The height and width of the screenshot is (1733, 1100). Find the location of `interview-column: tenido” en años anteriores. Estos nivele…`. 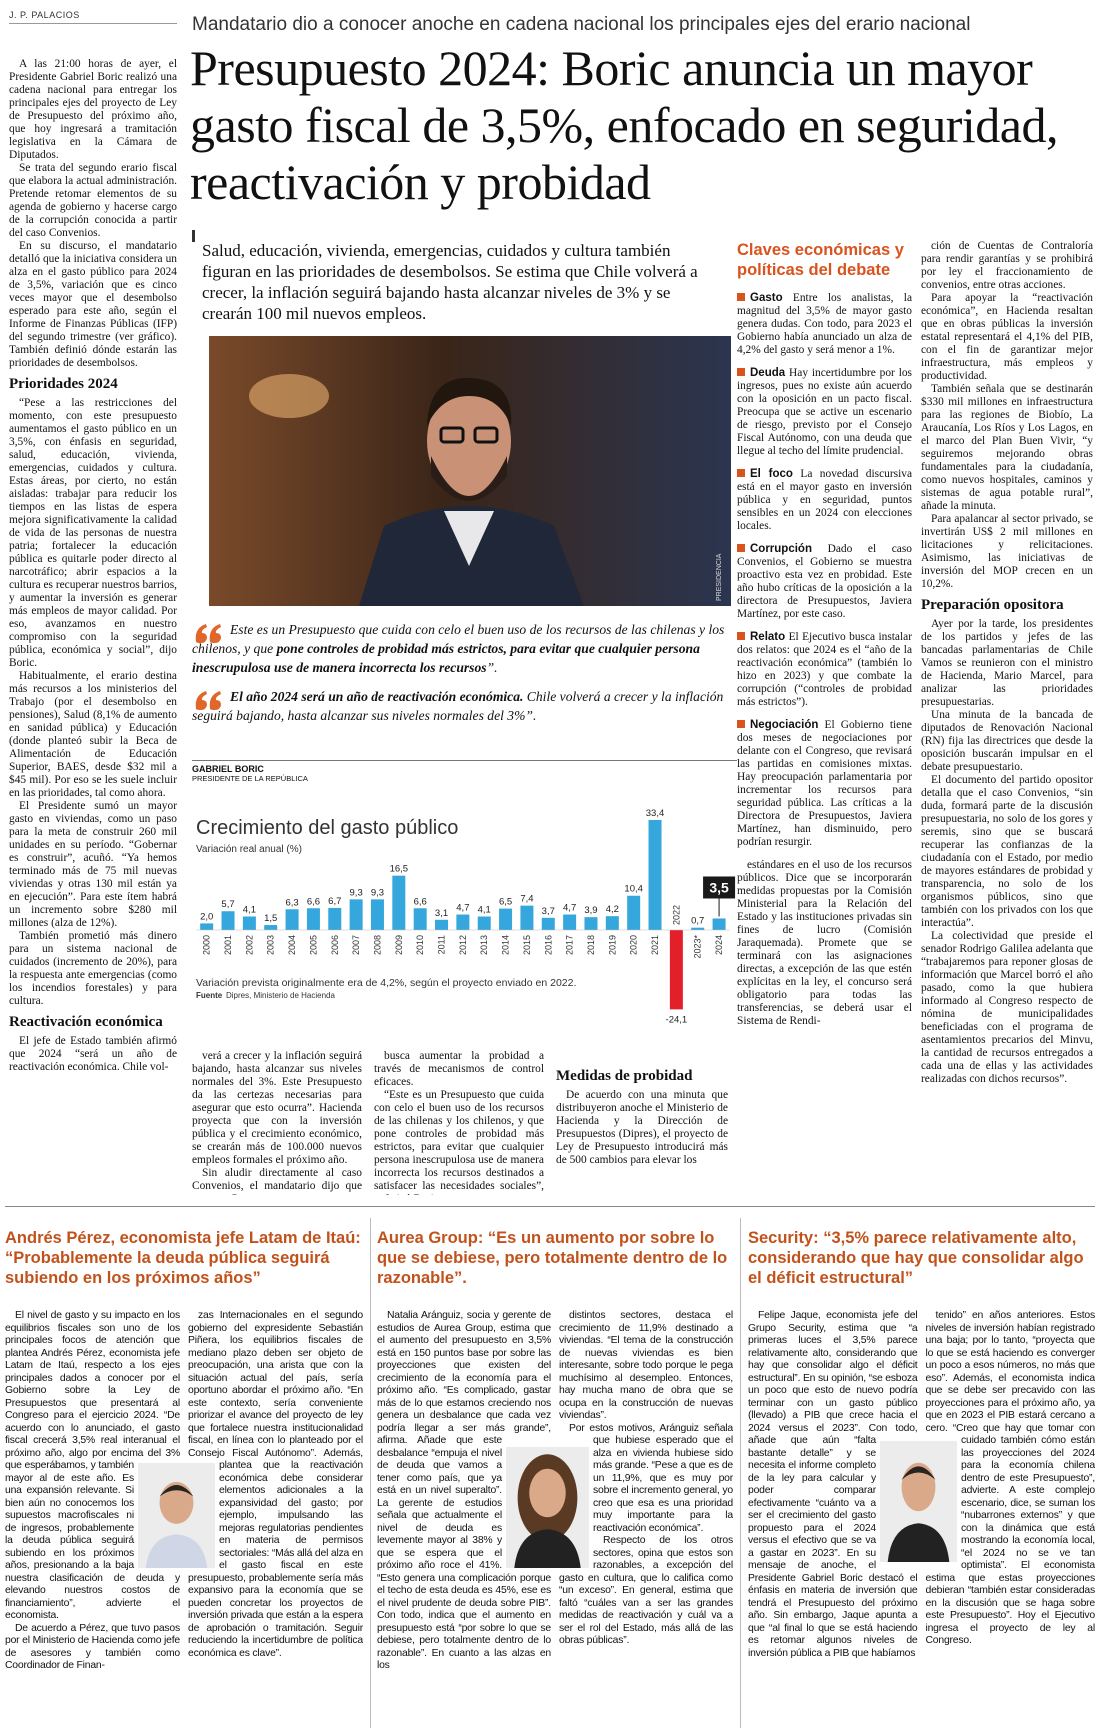

interview-column: tenido” en años anteriores. Estos nivele… is located at coordinates (1011, 1520).